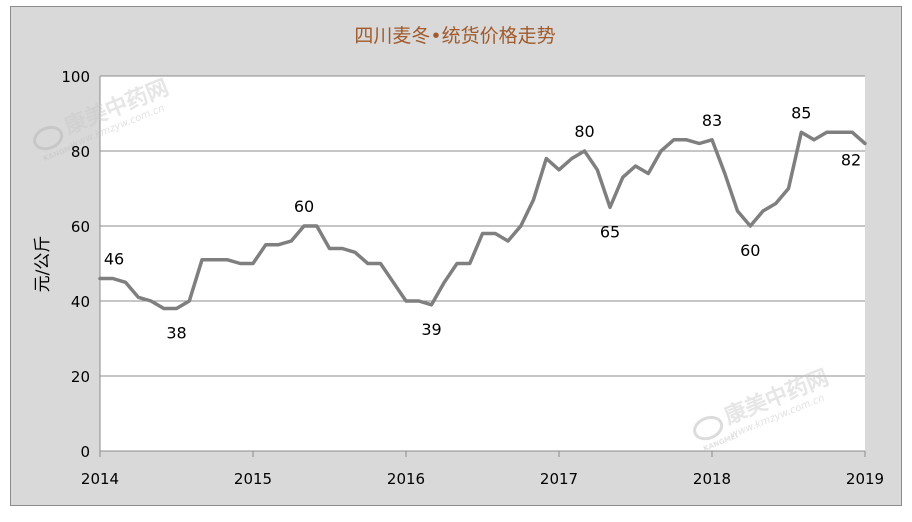  Describe the element at coordinates (75, 77) in the screenshot. I see `y-tick-label: 100` at that location.